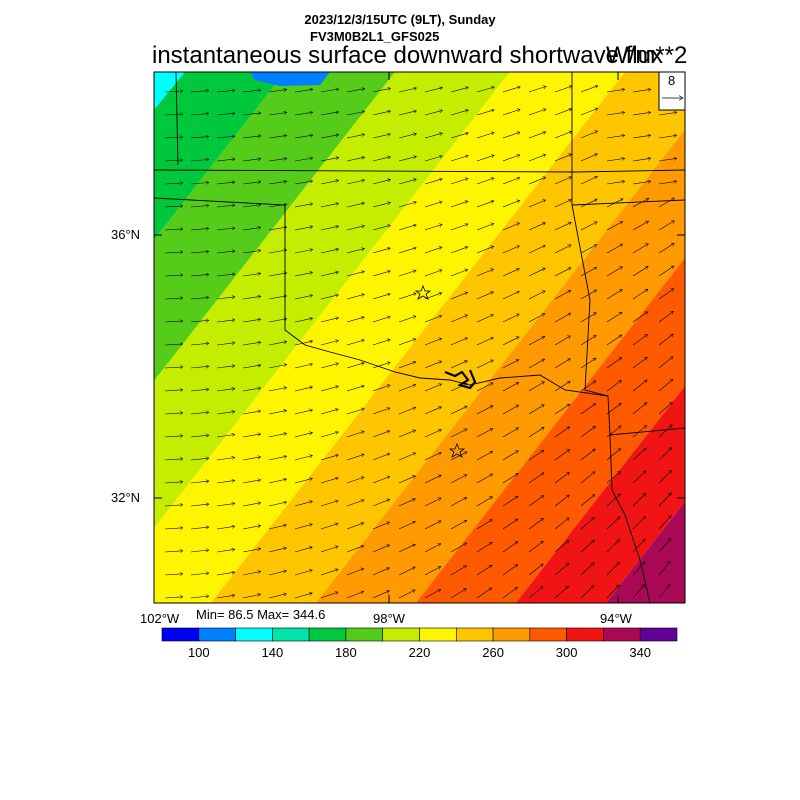 This screenshot has width=800, height=800. I want to click on red-river-detail, so click(460, 379).